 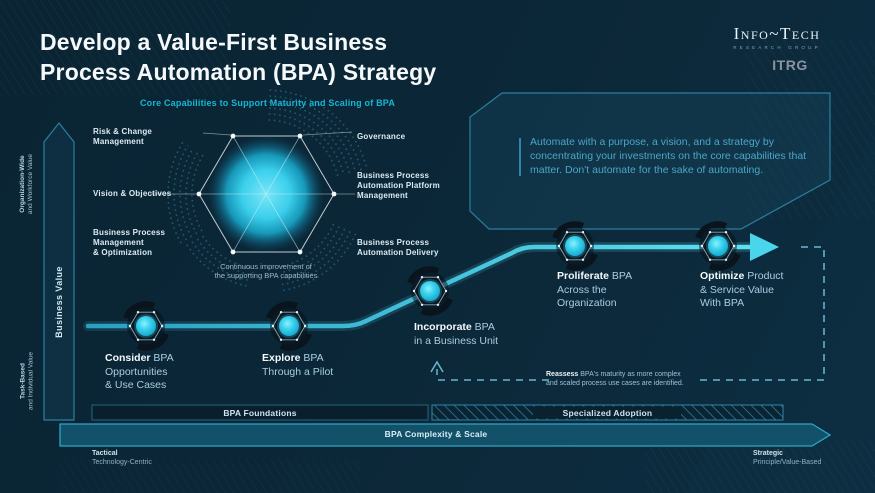 I want to click on quote-accent-bar, so click(x=520, y=157).